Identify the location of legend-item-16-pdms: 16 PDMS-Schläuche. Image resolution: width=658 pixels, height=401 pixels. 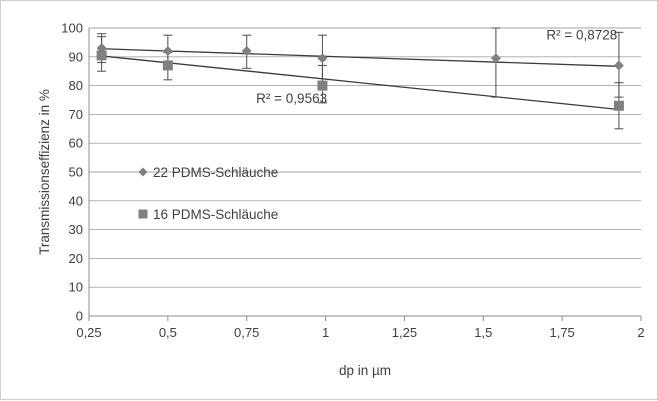
(208, 214).